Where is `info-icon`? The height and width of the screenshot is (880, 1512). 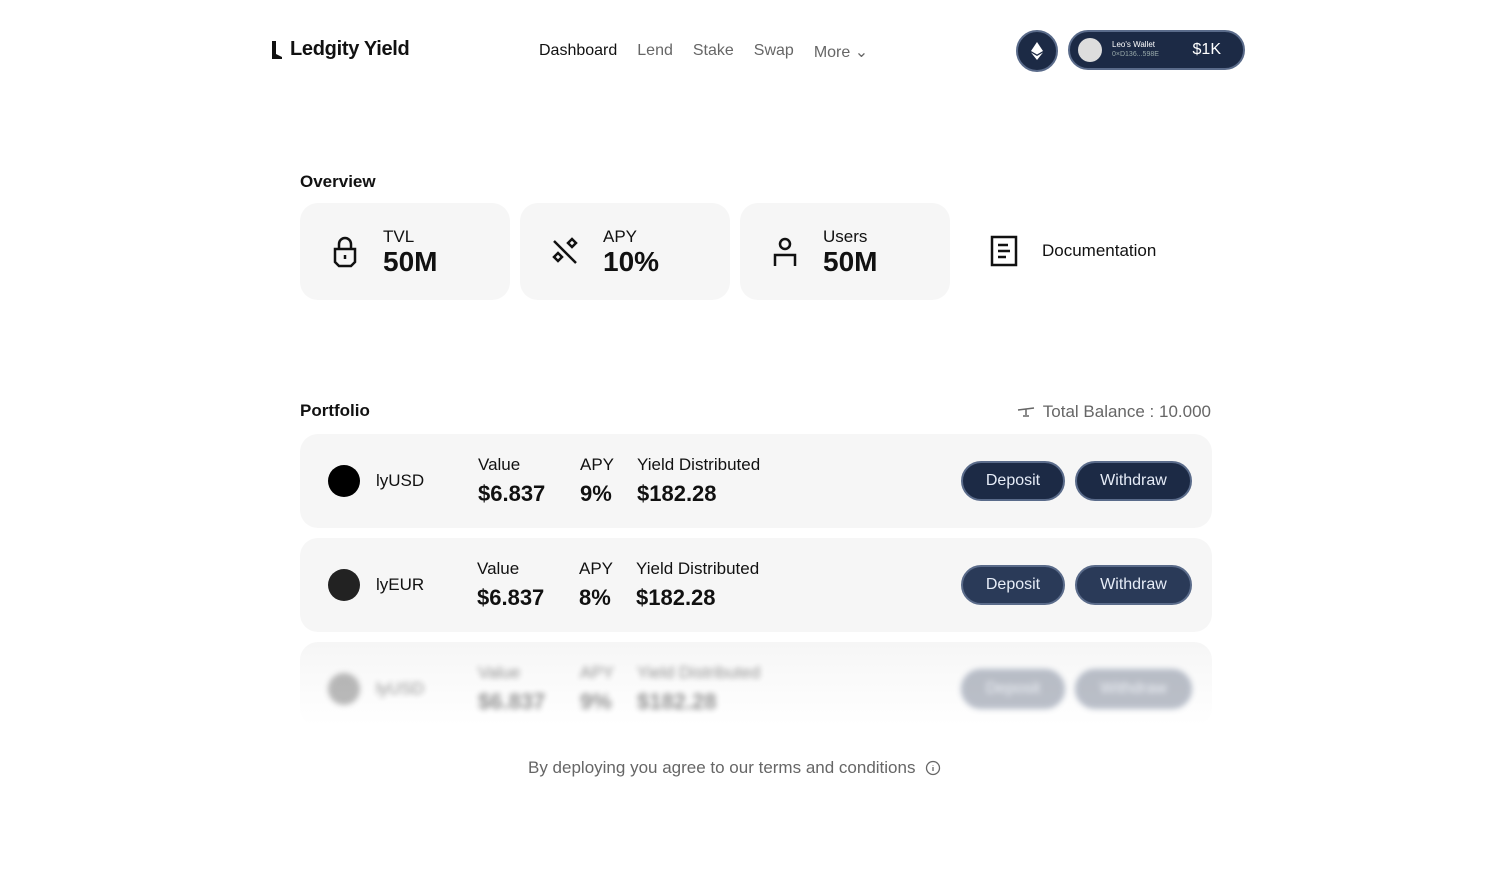
info-icon is located at coordinates (933, 768).